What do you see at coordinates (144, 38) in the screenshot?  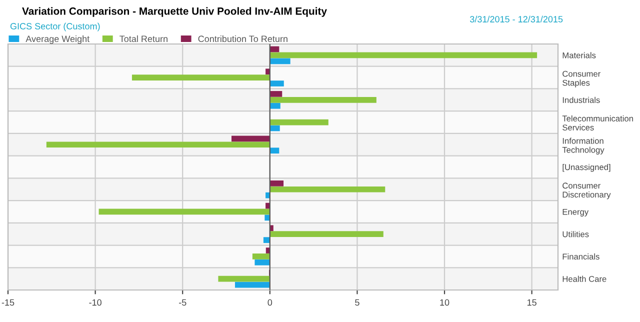 I see `legend-label: Total Return` at bounding box center [144, 38].